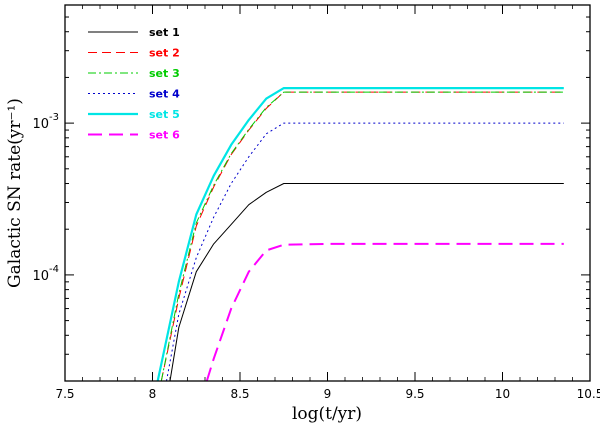 This screenshot has width=600, height=429. What do you see at coordinates (164, 114) in the screenshot?
I see `legend-label: set 5` at bounding box center [164, 114].